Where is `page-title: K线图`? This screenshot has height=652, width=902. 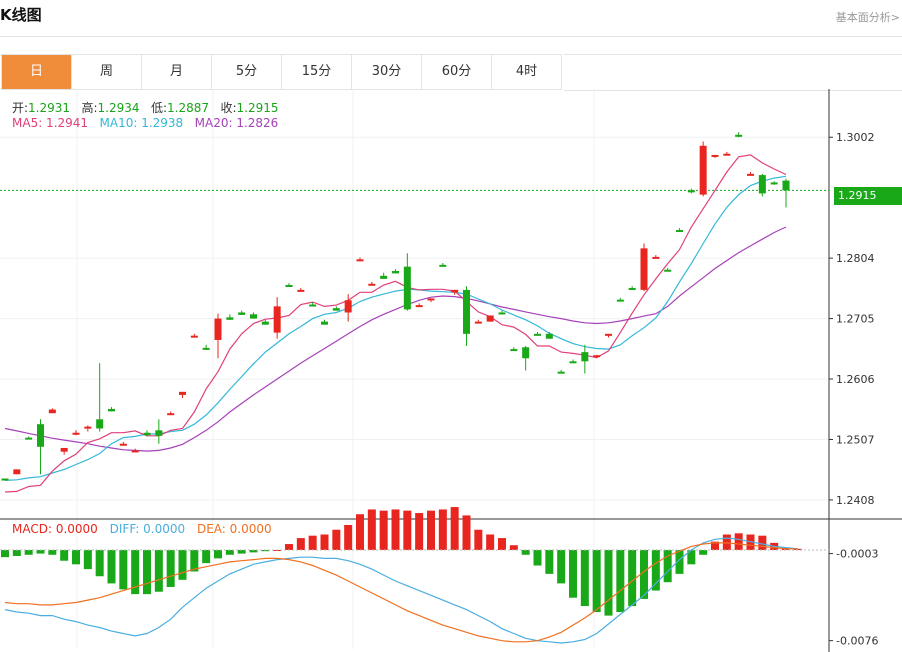 page-title: K线图 is located at coordinates (21, 15).